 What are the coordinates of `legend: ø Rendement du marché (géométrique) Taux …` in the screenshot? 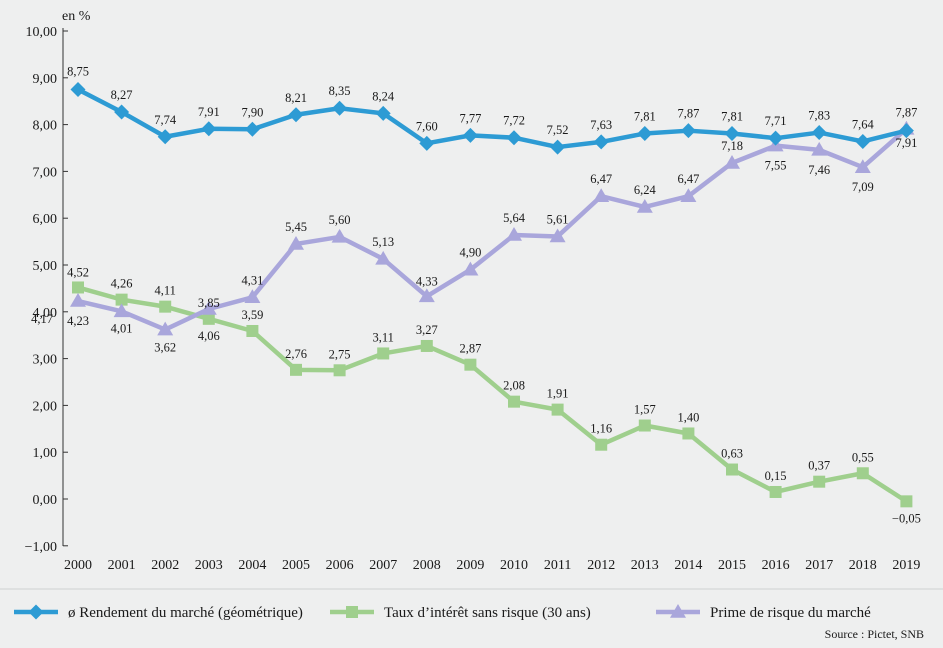 It's located at (442, 612).